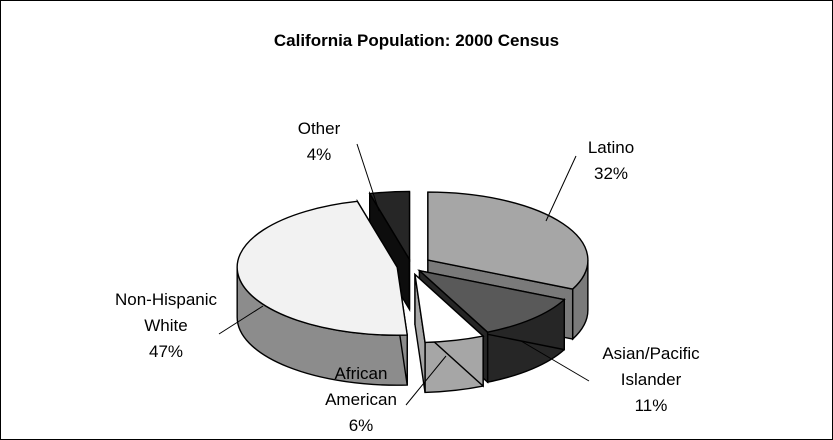 The height and width of the screenshot is (440, 833). I want to click on chart-title: California Population: 2000 Census, so click(416, 40).